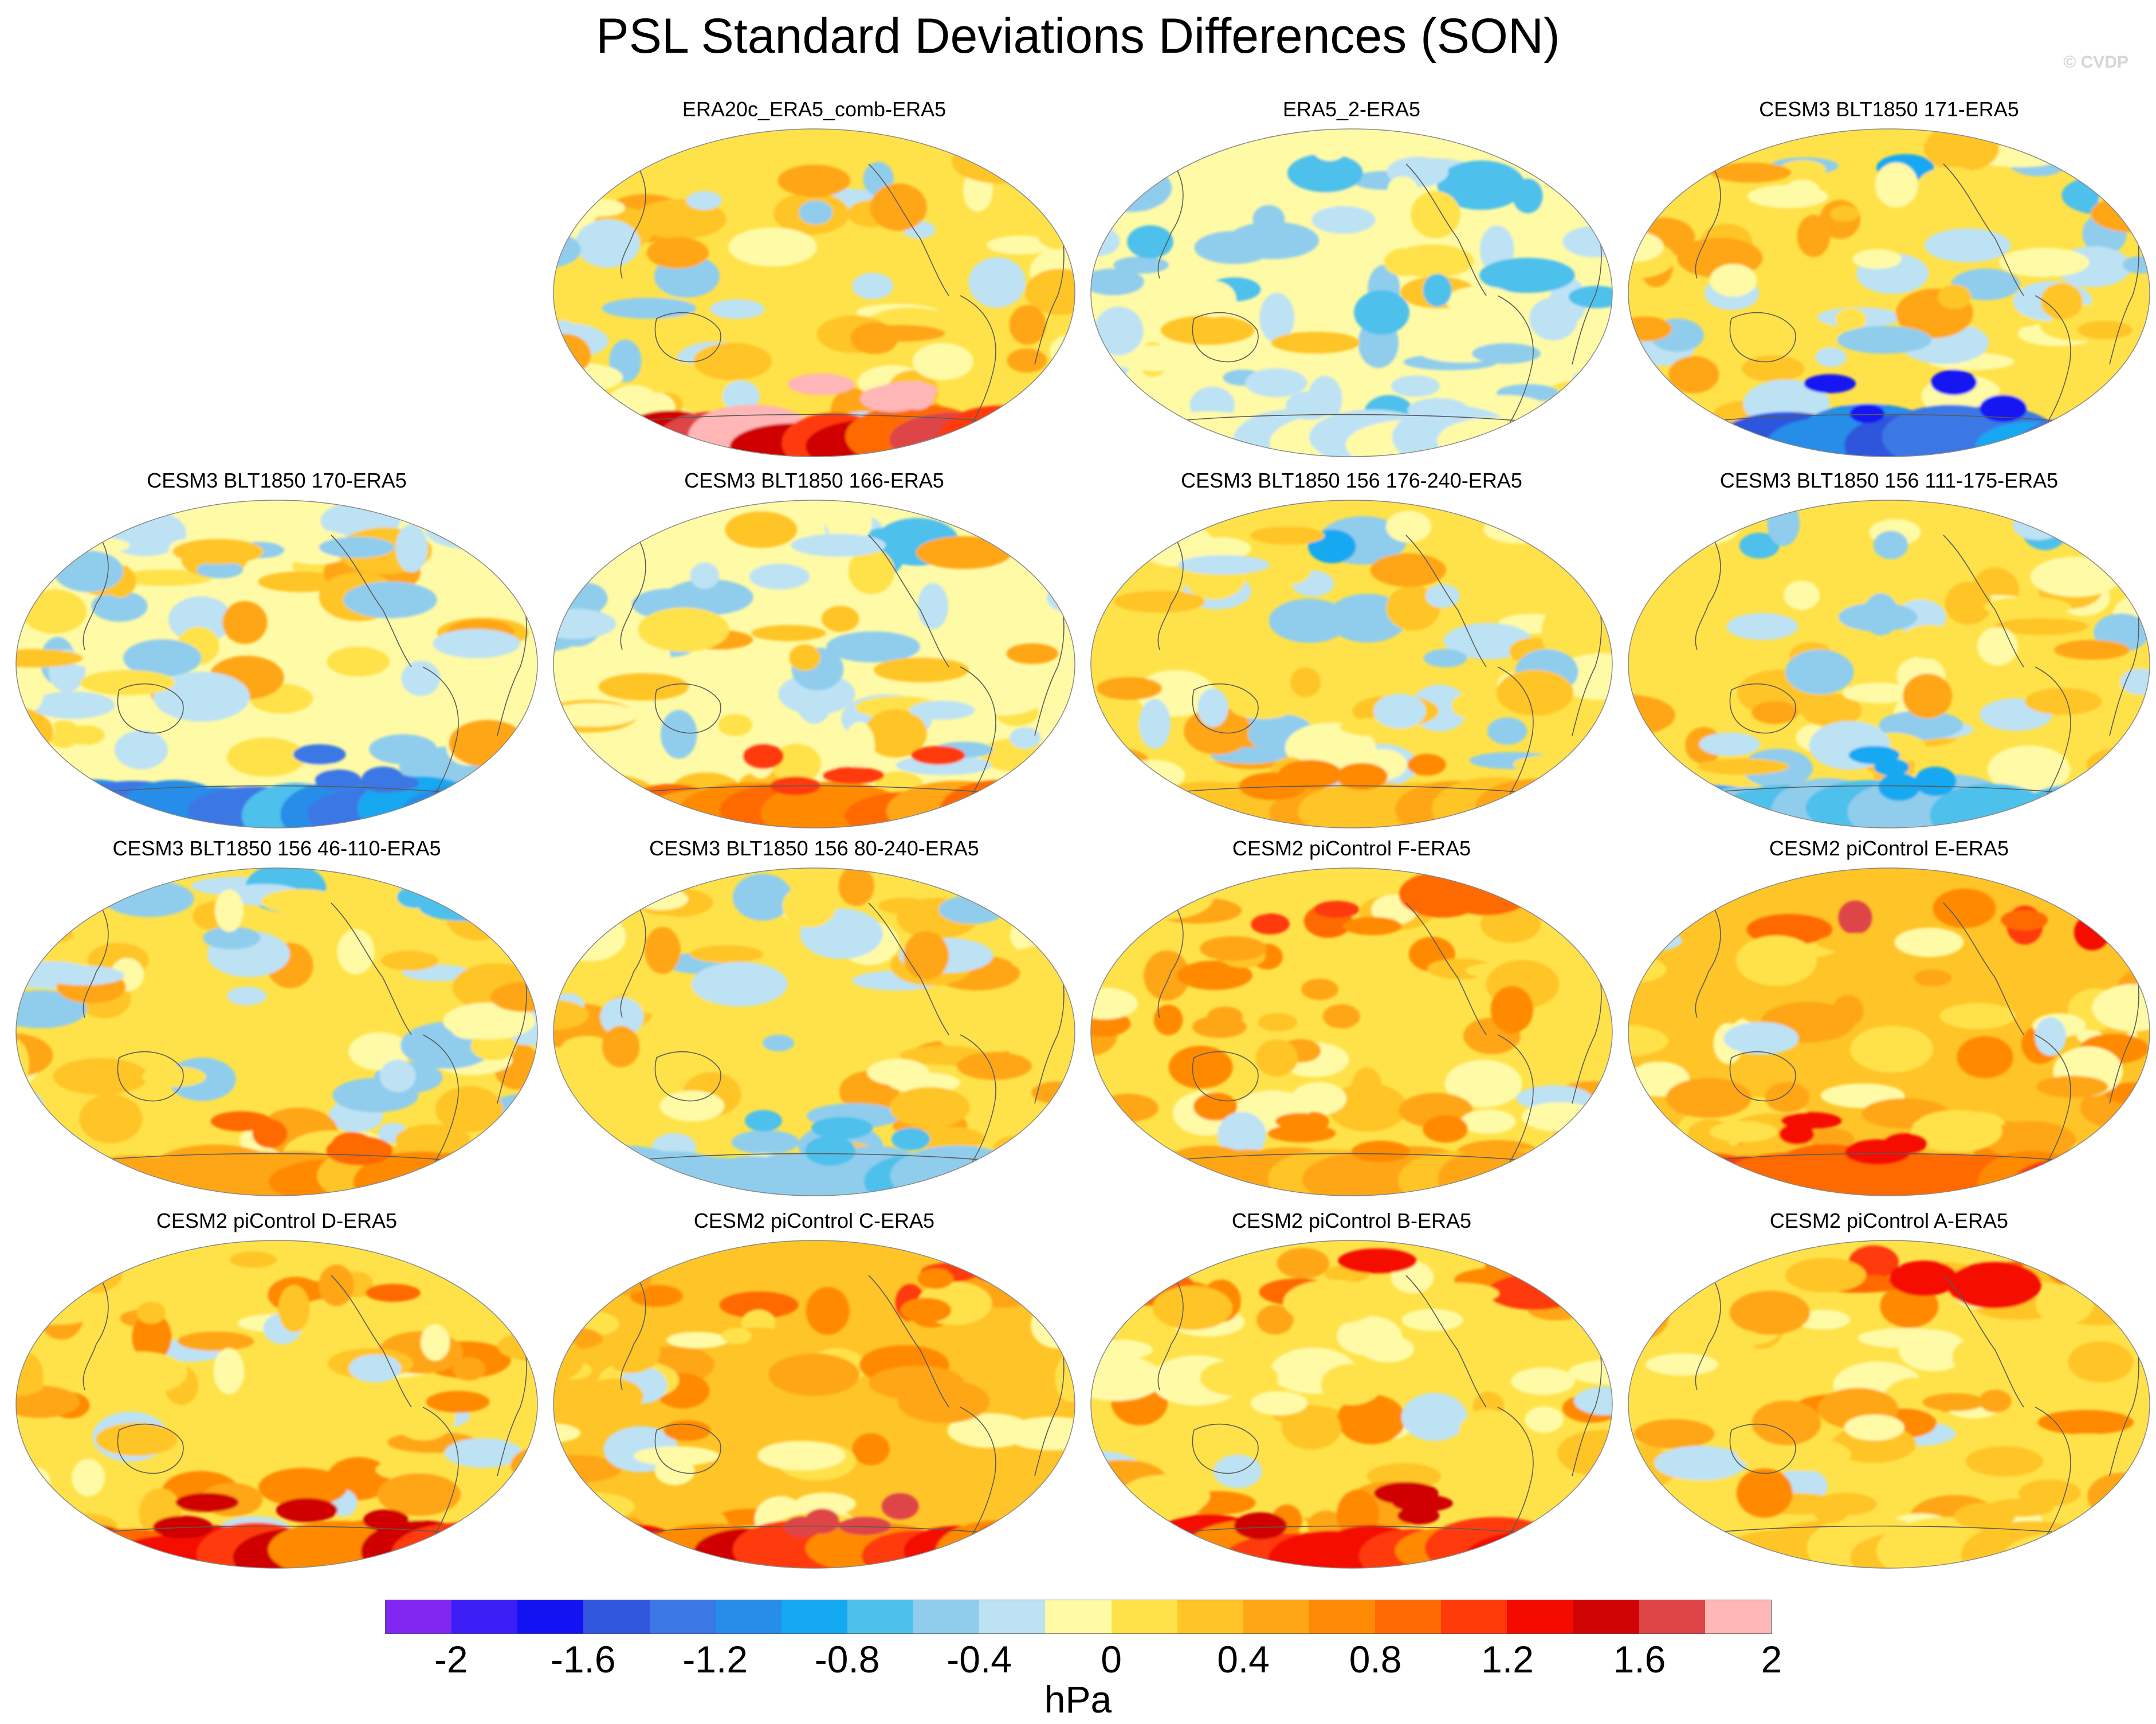 The width and height of the screenshot is (2156, 1724). I want to click on panel-title: CESM3 BLT1850 156 46-110-ERA5, so click(276, 849).